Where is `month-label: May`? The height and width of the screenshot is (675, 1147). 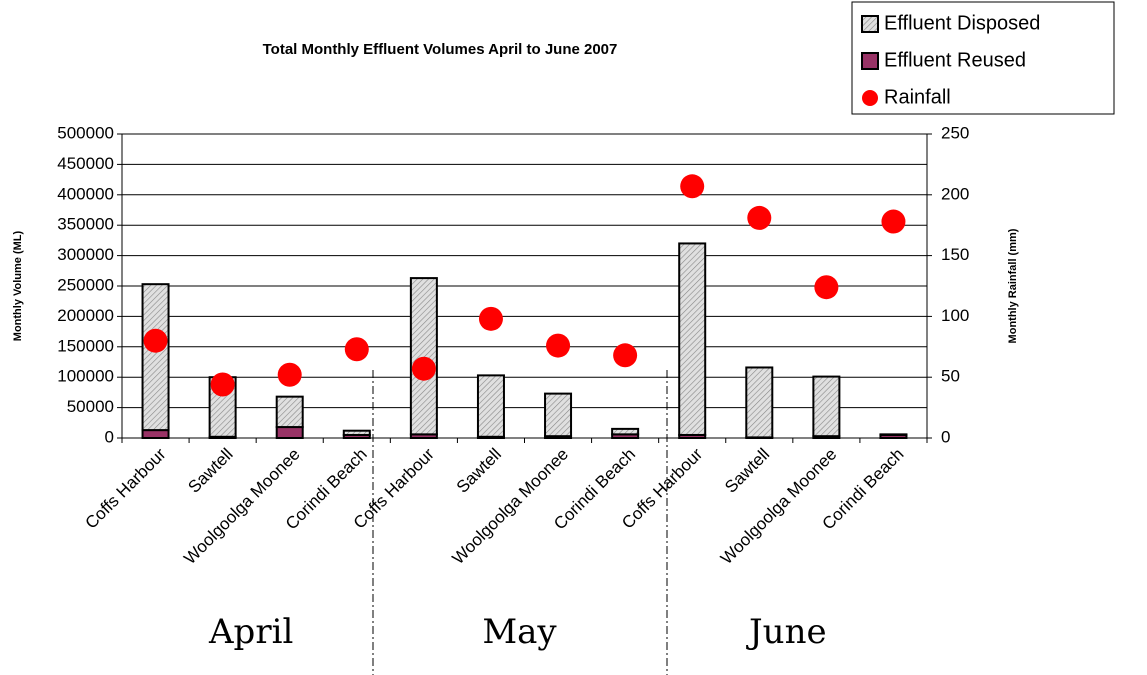 month-label: May is located at coordinates (519, 632).